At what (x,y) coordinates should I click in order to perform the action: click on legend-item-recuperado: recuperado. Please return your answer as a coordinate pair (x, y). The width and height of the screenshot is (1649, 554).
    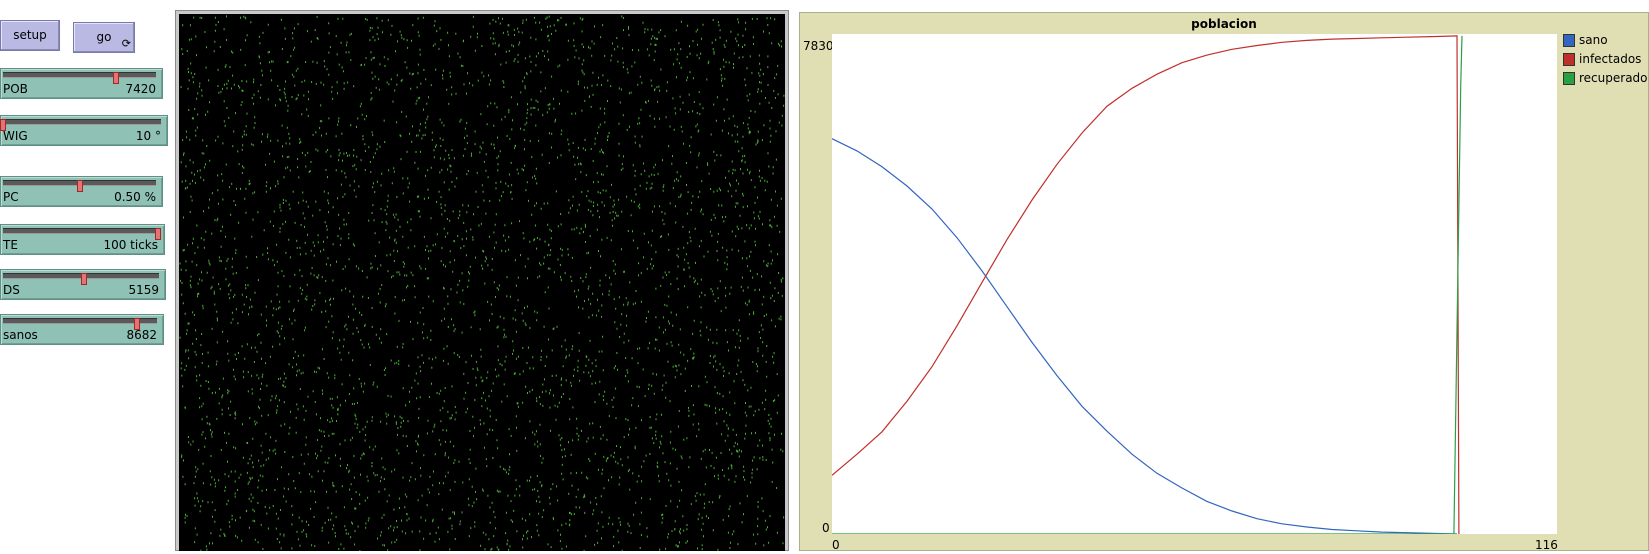
    Looking at the image, I should click on (1605, 80).